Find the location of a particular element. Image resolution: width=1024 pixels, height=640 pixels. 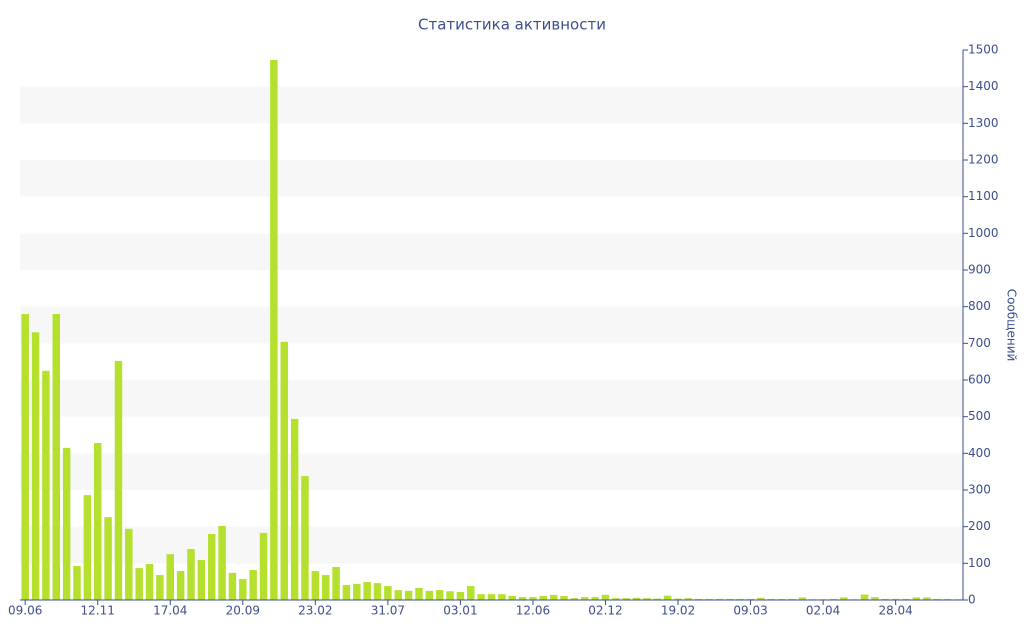

x-tick-label: 12.11 is located at coordinates (98, 611).